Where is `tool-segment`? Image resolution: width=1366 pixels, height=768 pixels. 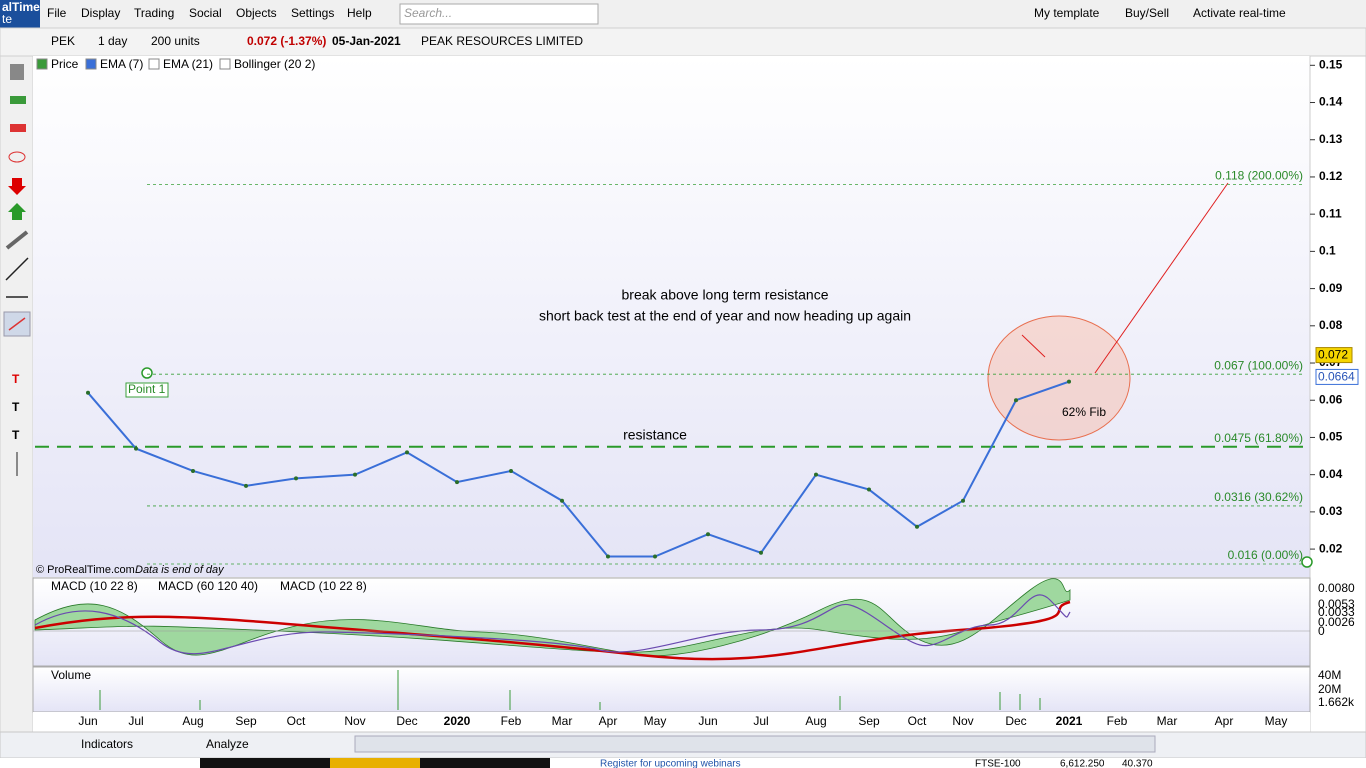
tool-segment is located at coordinates (17, 324).